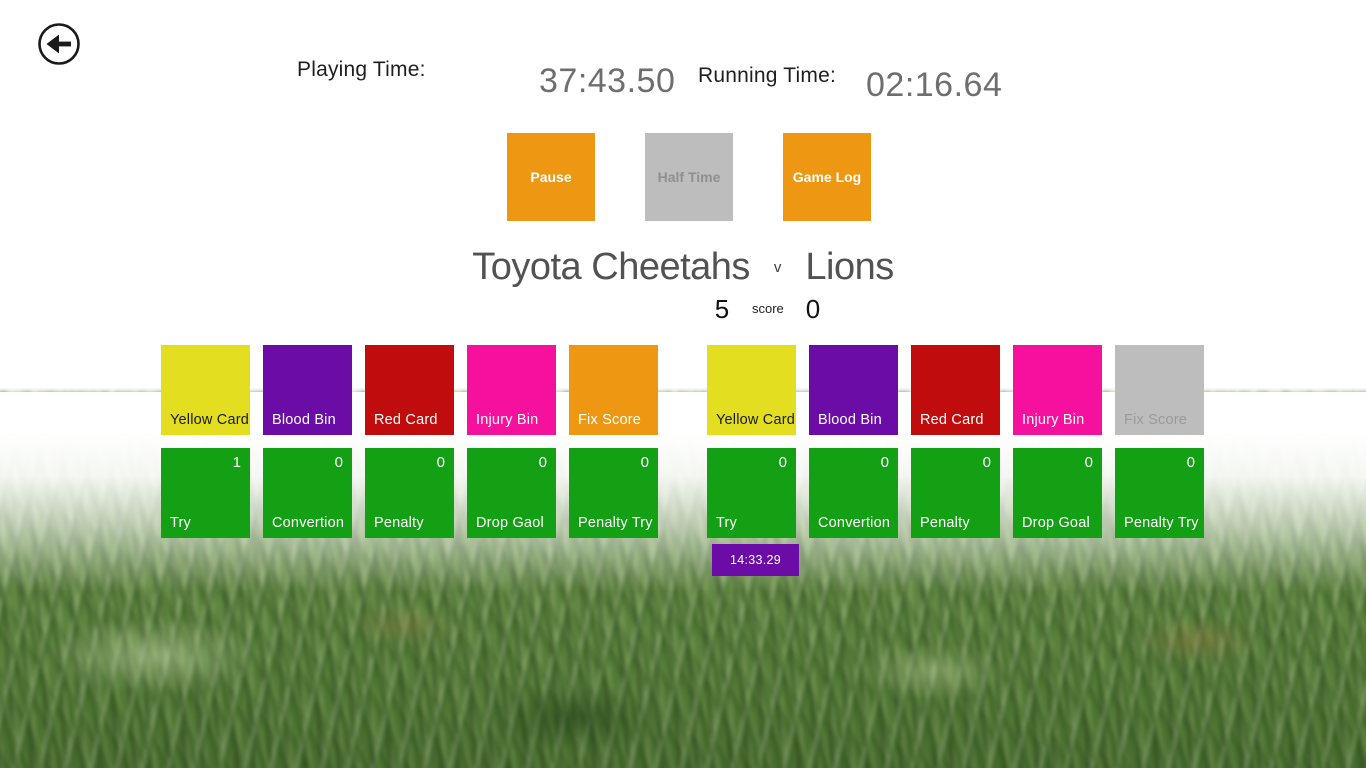 The width and height of the screenshot is (1366, 768). Describe the element at coordinates (307, 493) in the screenshot. I see `home-convertion-tile: 0 Convertion` at that location.